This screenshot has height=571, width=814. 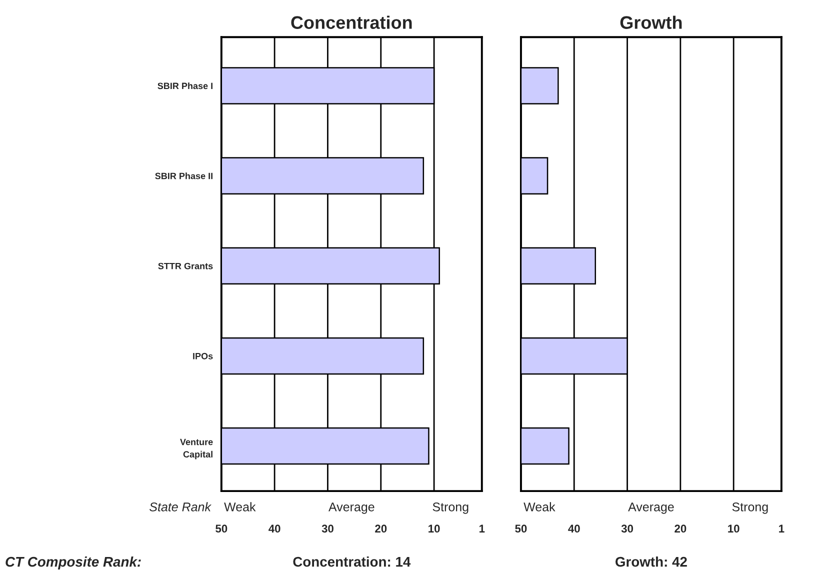 What do you see at coordinates (651, 561) in the screenshot?
I see `text: Growth: 42` at bounding box center [651, 561].